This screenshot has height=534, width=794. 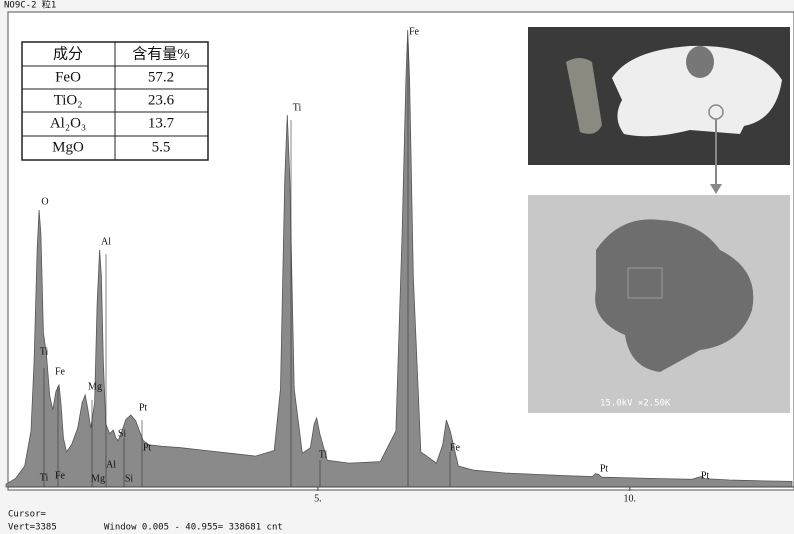 I want to click on arrow-head, so click(x=716, y=189).